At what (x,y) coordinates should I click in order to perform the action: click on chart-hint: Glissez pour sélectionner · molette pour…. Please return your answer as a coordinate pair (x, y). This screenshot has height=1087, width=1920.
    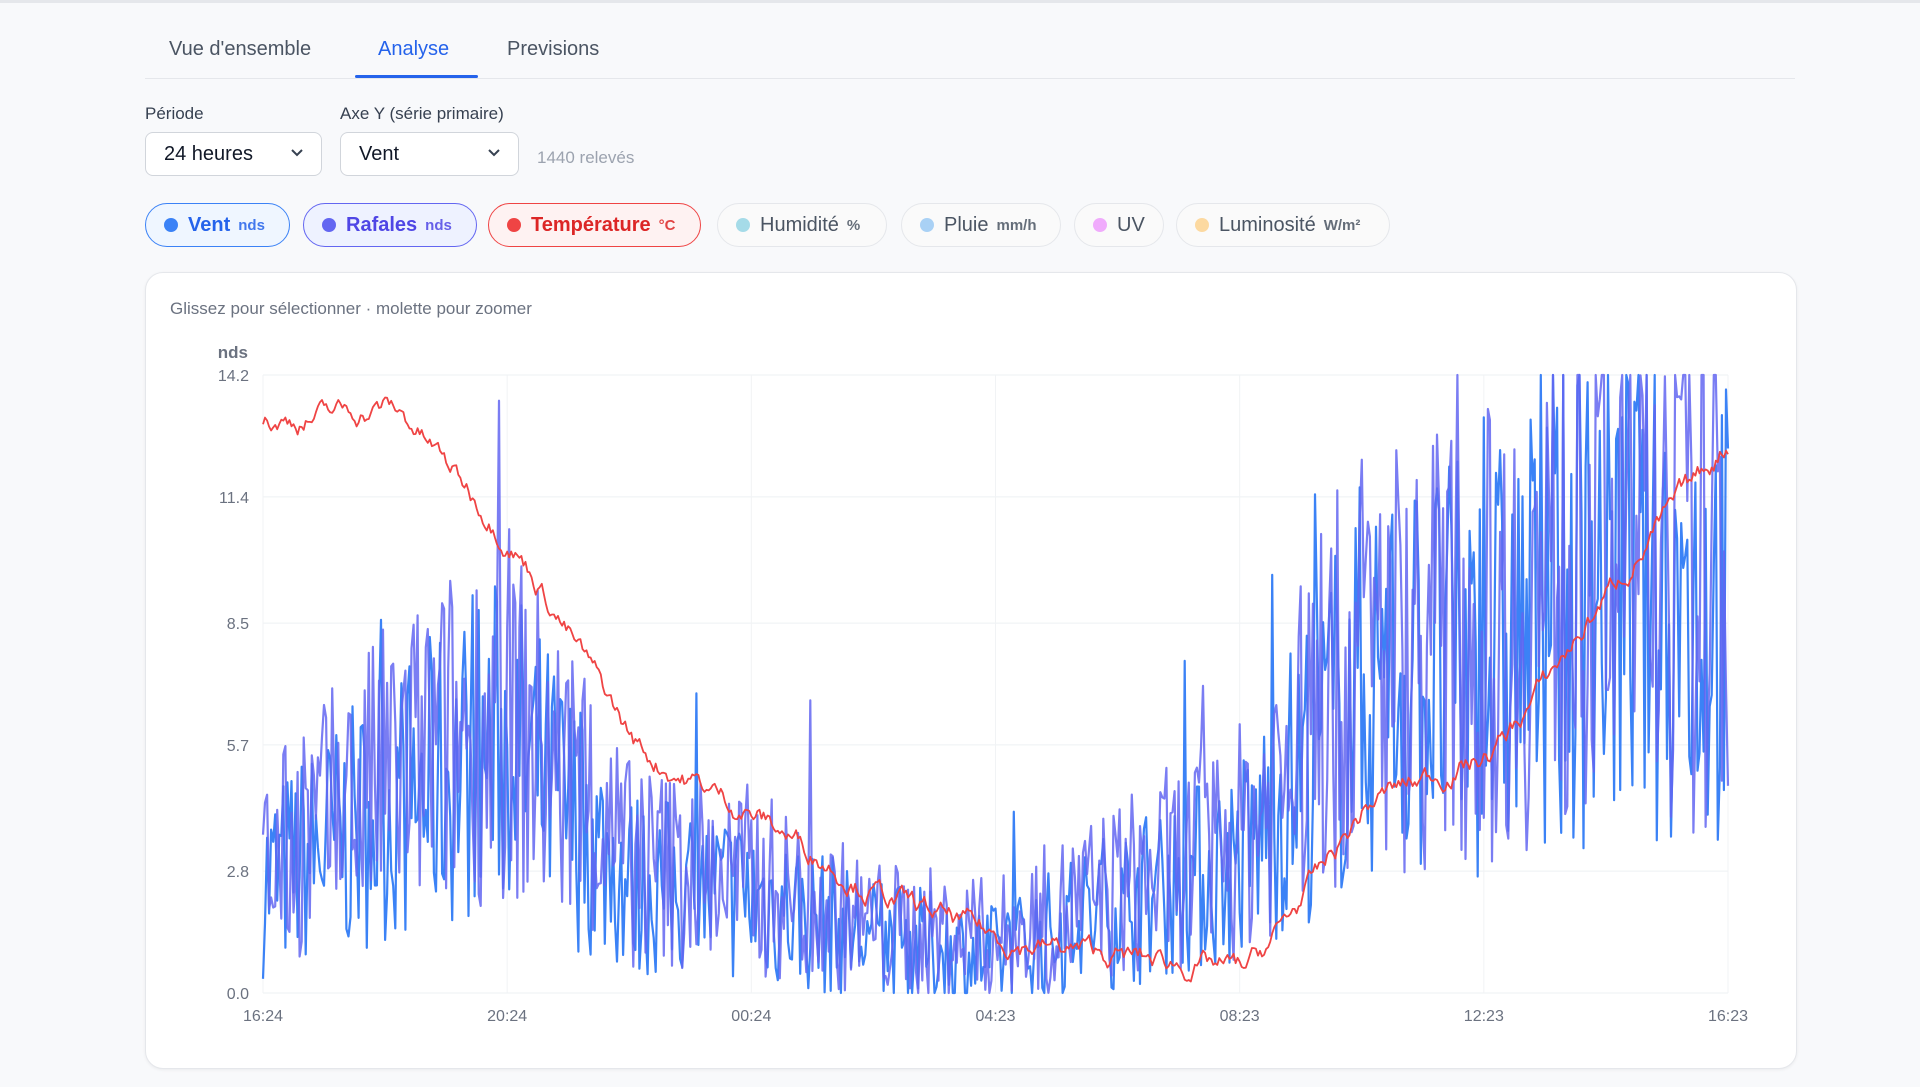
    Looking at the image, I should click on (351, 308).